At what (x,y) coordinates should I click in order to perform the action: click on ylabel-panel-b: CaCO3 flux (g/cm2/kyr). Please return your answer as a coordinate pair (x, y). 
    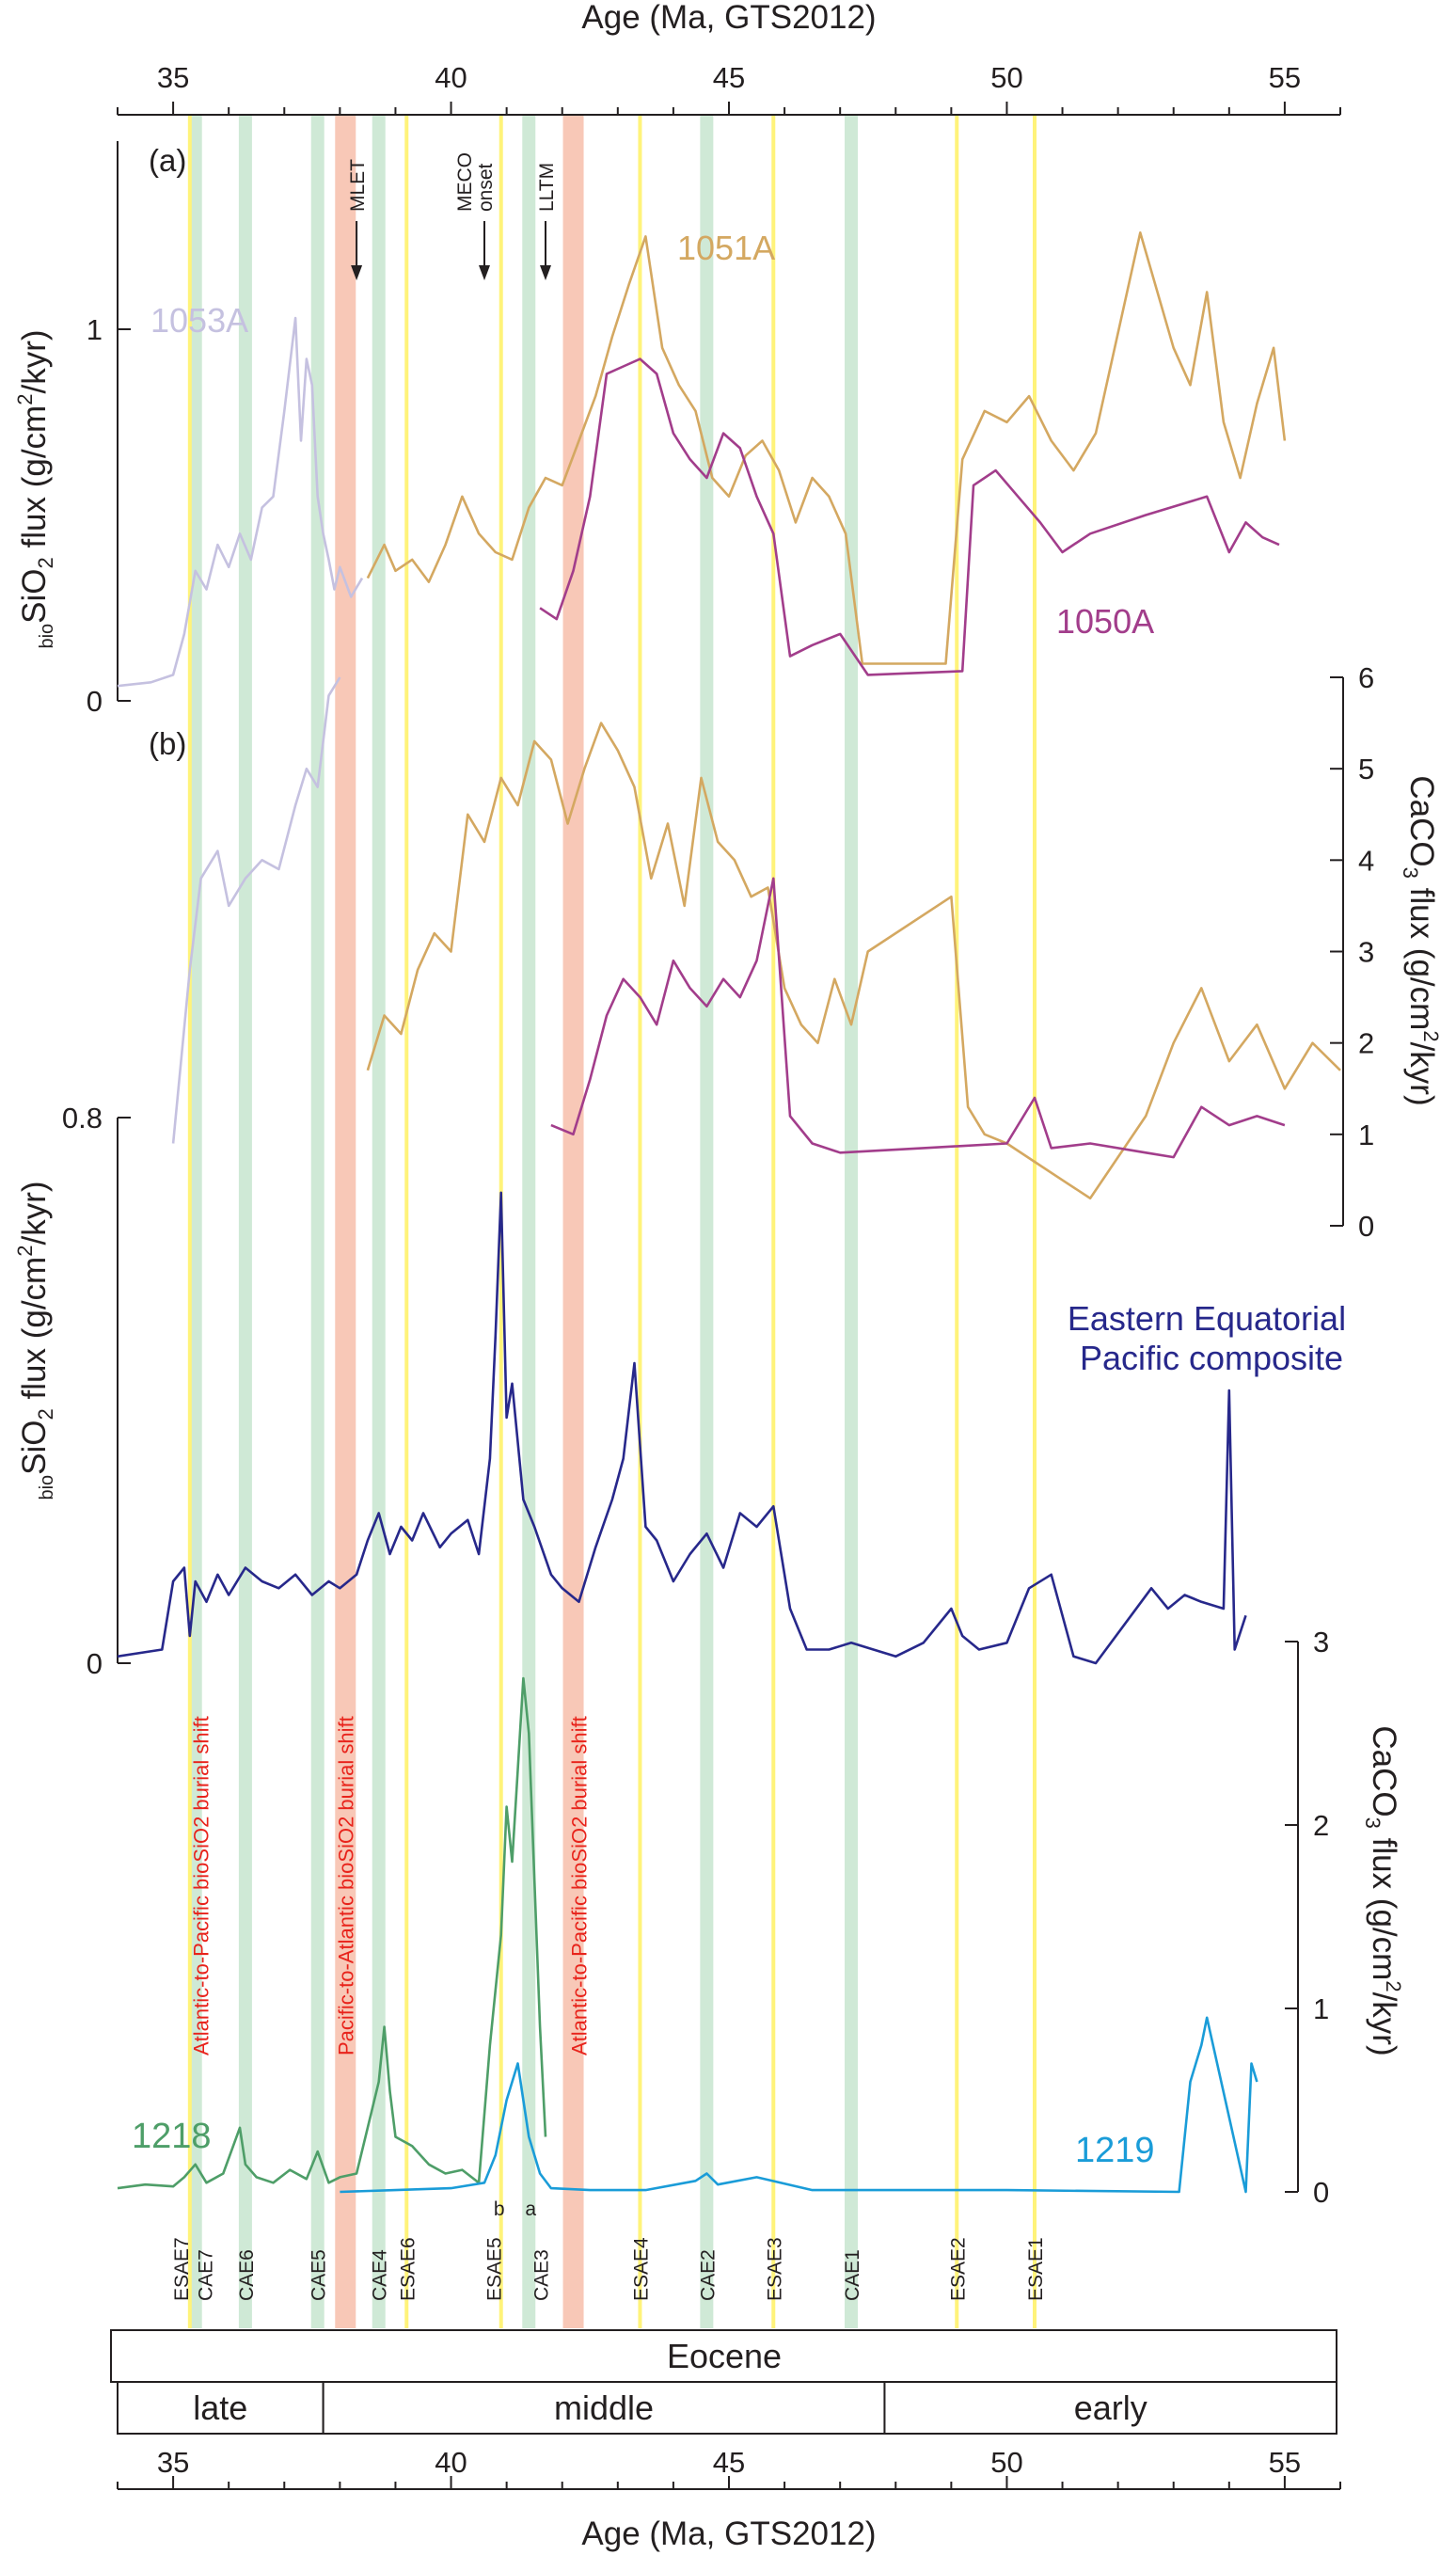
    Looking at the image, I should click on (1421, 940).